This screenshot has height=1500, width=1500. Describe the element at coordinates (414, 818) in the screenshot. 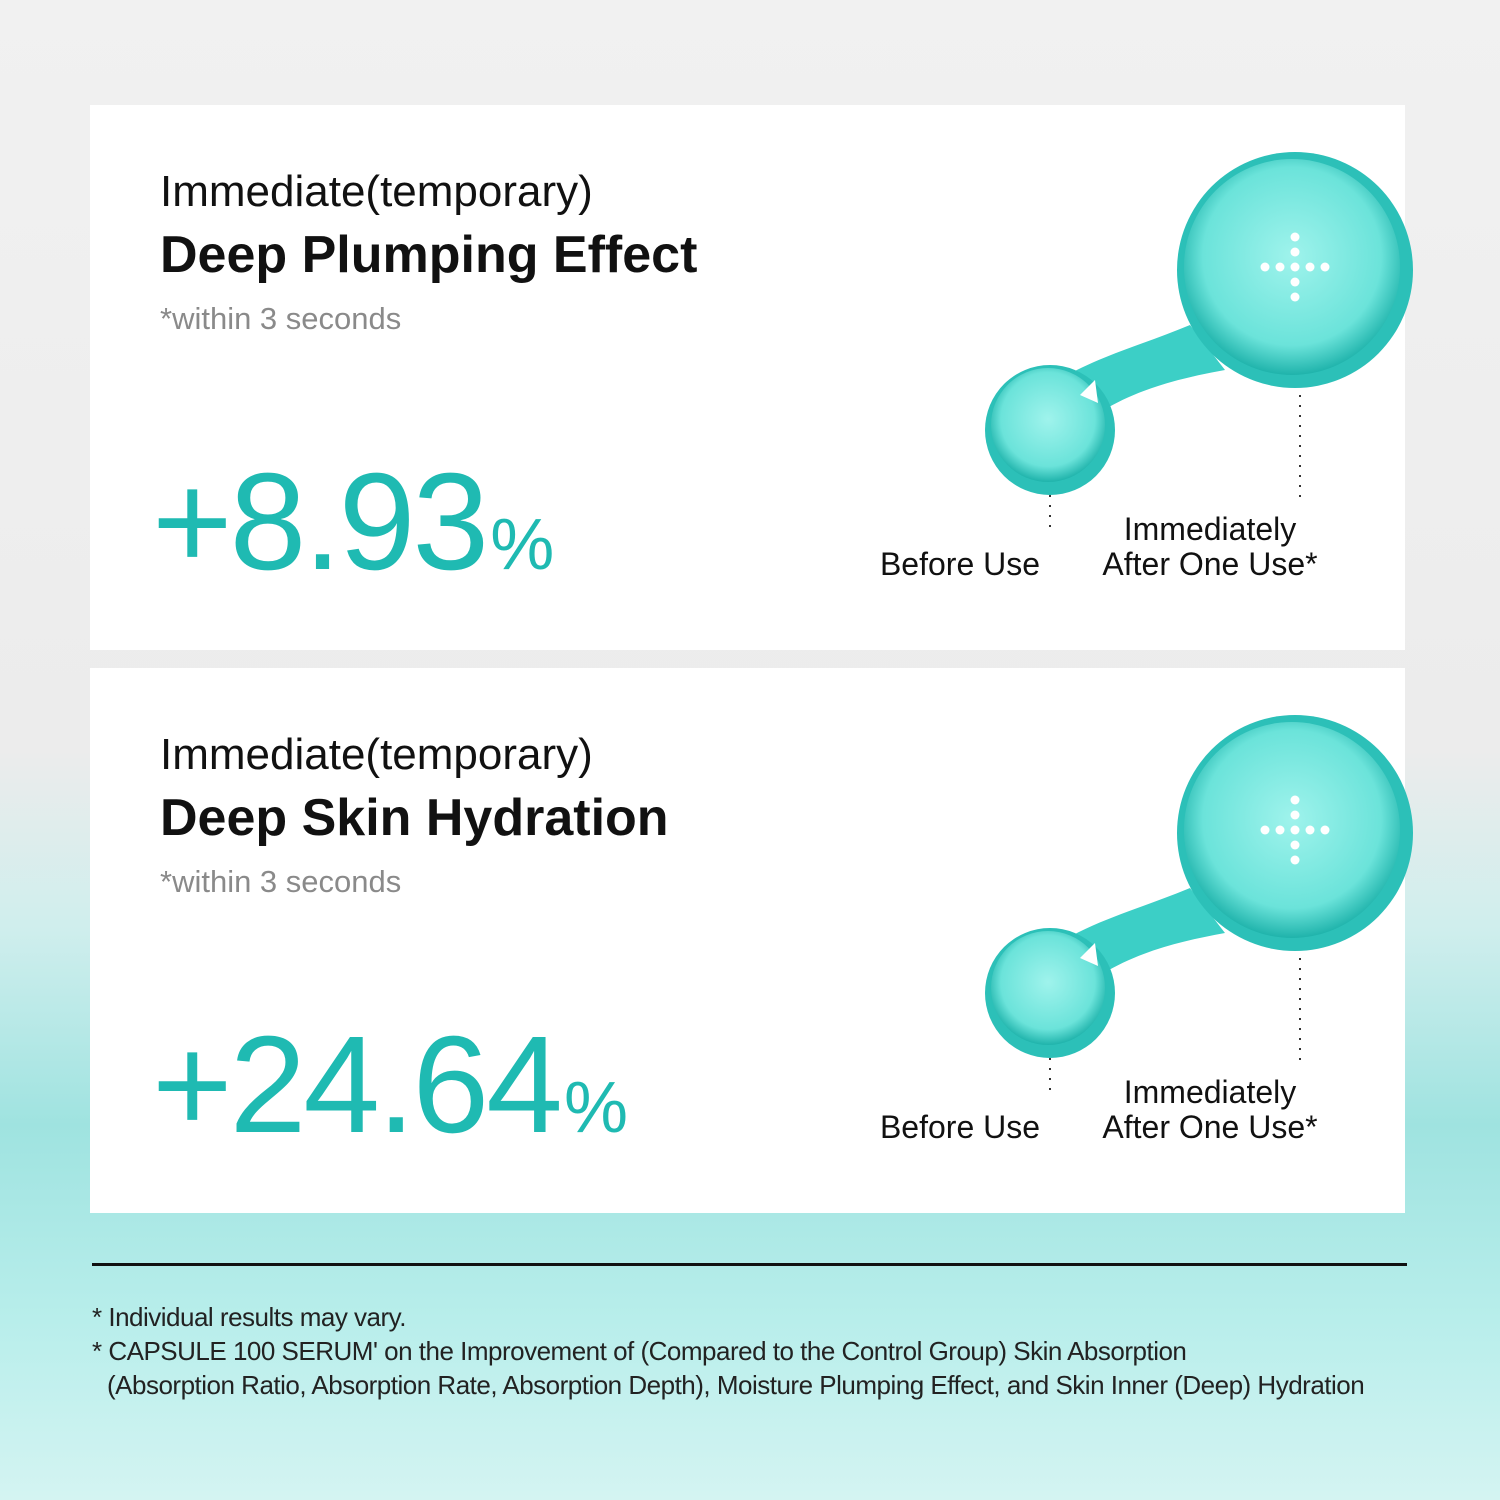

I see `card-title: Deep Skin Hydration` at that location.